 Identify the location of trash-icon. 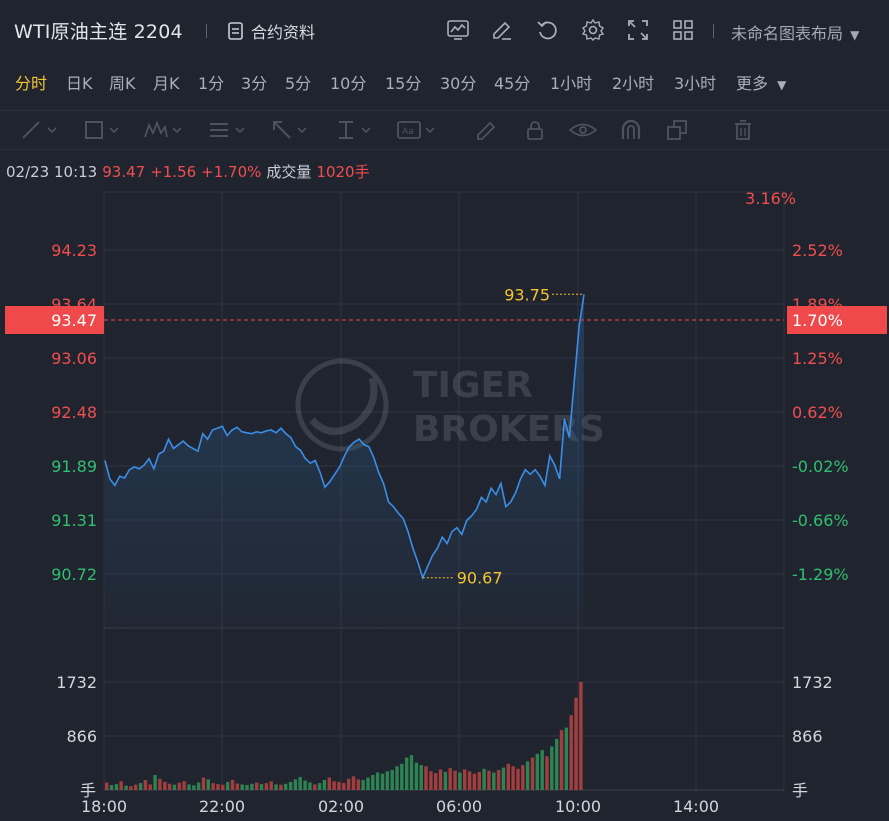
(746, 130).